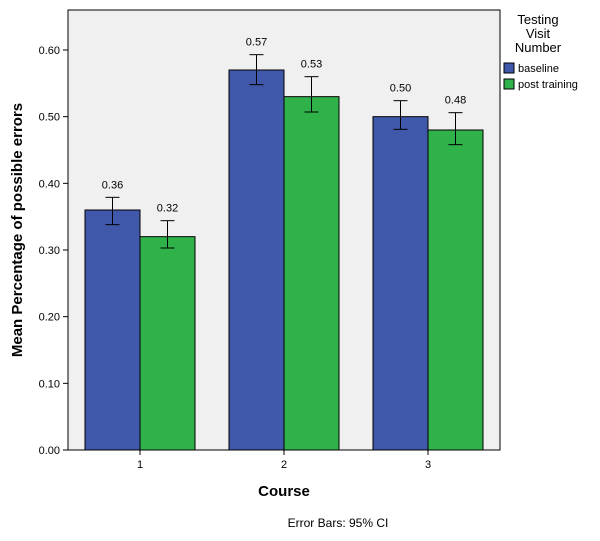 This screenshot has width=600, height=541. Describe the element at coordinates (49, 384) in the screenshot. I see `y-tick-label: 0.10` at that location.